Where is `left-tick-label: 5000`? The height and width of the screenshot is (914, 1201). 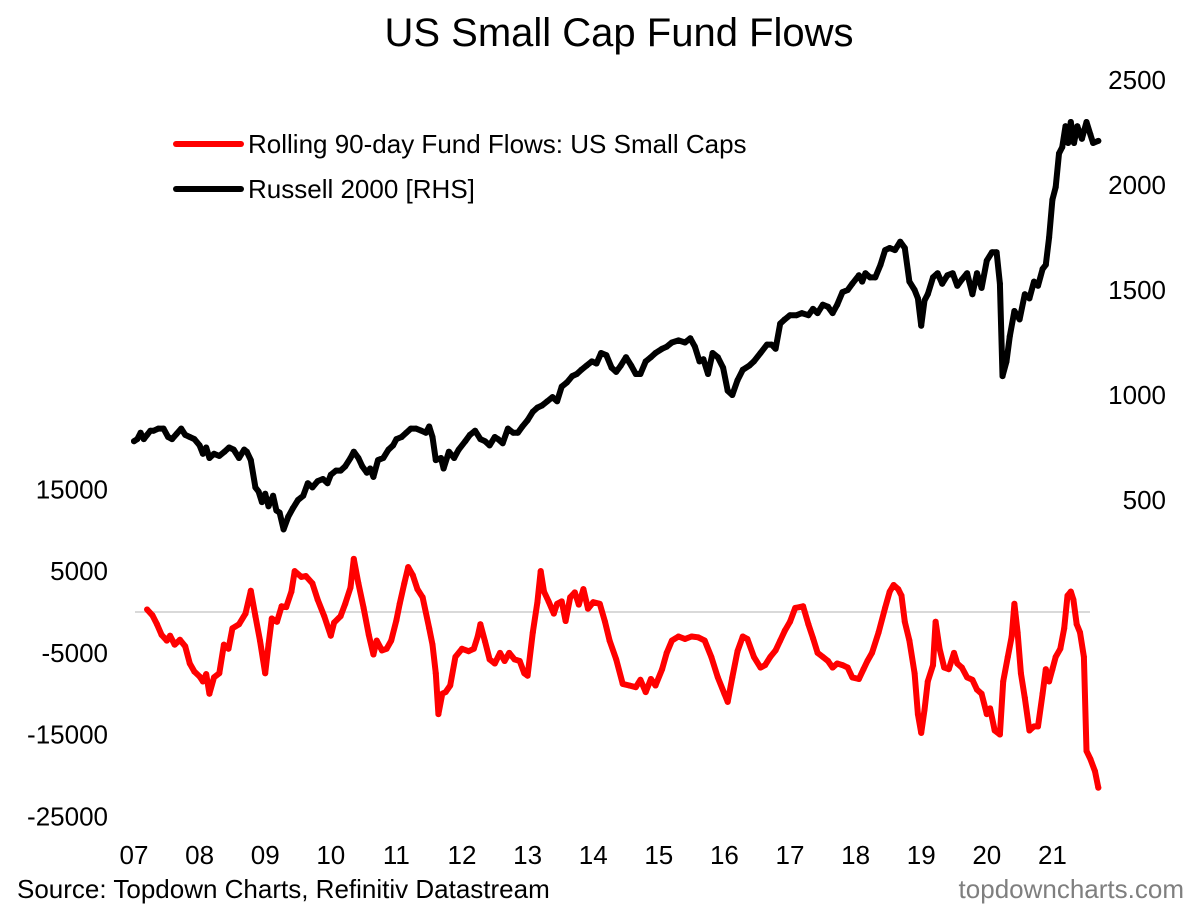
left-tick-label: 5000 is located at coordinates (79, 571).